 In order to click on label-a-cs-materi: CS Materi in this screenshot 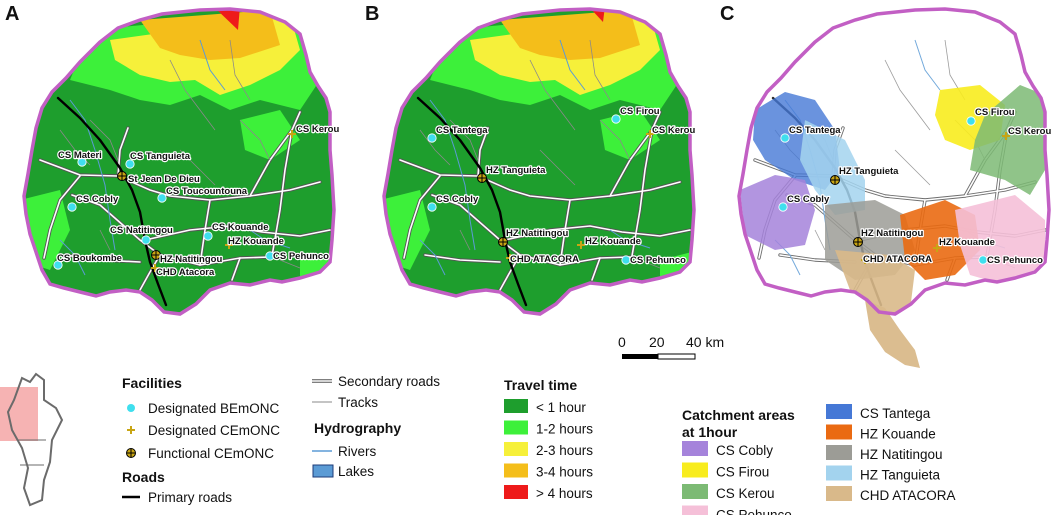, I will do `click(80, 155)`.